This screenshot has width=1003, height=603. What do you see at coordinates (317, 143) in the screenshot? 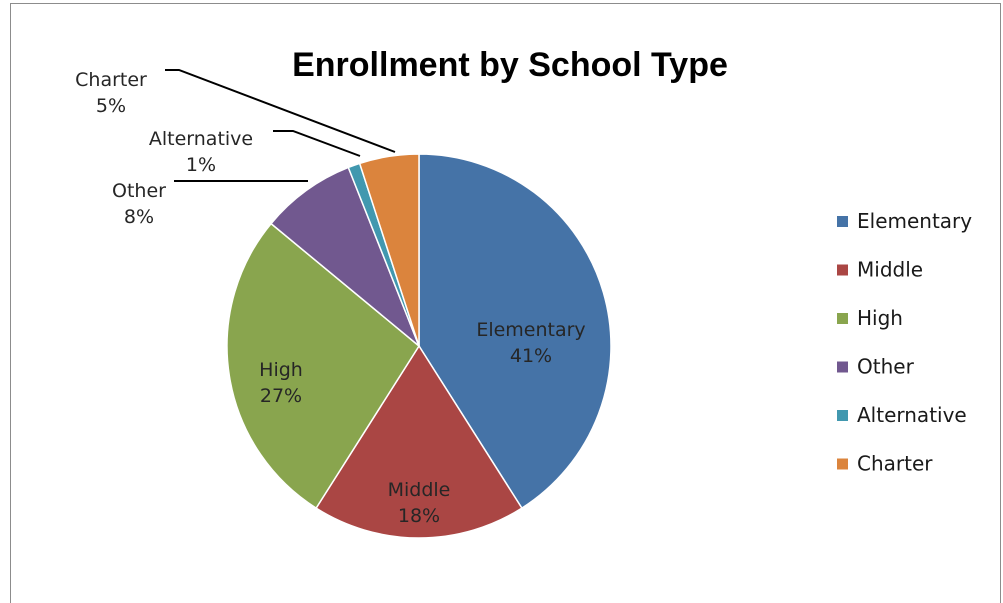
I see `leader-line-alternative` at bounding box center [317, 143].